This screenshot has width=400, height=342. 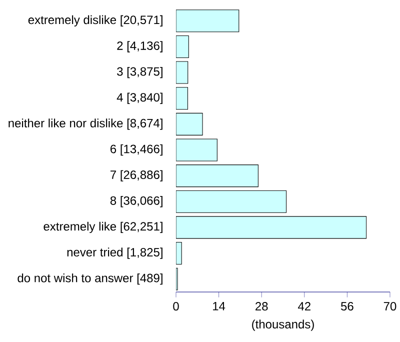 I want to click on x-tick-label: 14, so click(x=219, y=306).